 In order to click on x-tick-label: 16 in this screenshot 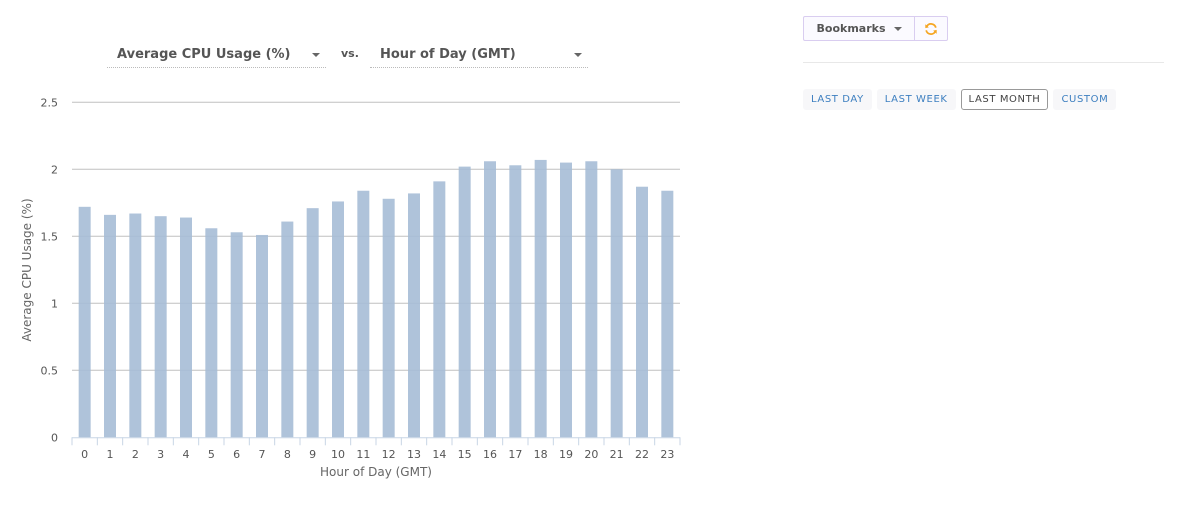, I will do `click(490, 454)`.